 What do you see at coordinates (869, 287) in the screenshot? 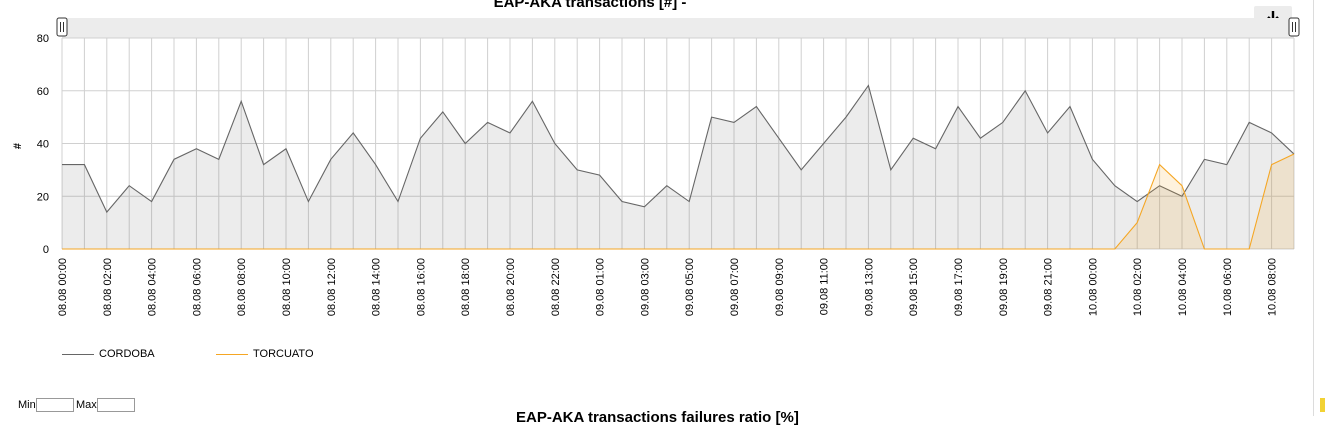
I see `x-tick-label: 09.08 13:00` at bounding box center [869, 287].